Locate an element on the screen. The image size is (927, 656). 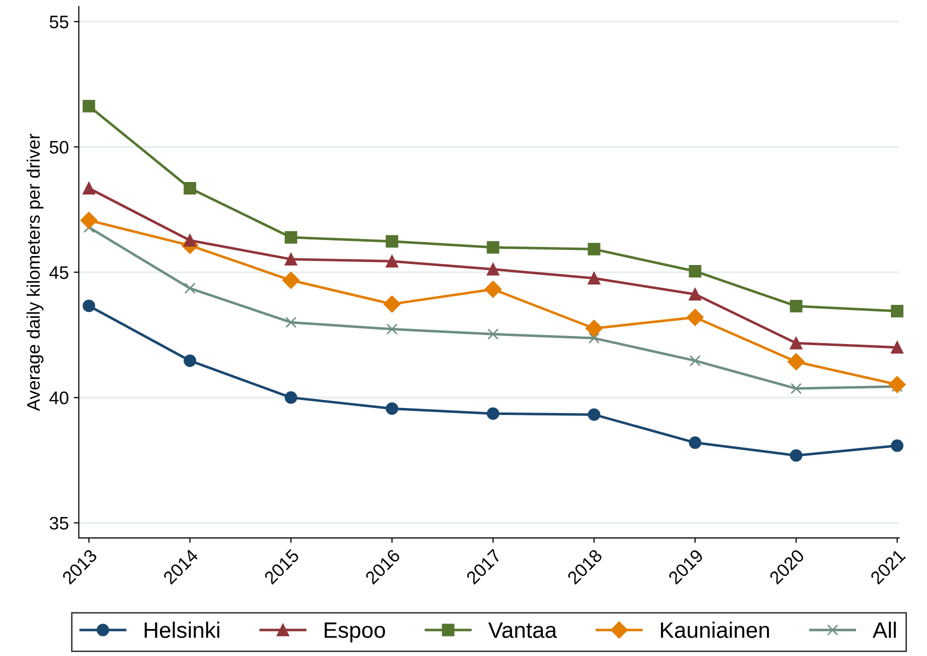
y-tick-label: 50 is located at coordinates (59, 147).